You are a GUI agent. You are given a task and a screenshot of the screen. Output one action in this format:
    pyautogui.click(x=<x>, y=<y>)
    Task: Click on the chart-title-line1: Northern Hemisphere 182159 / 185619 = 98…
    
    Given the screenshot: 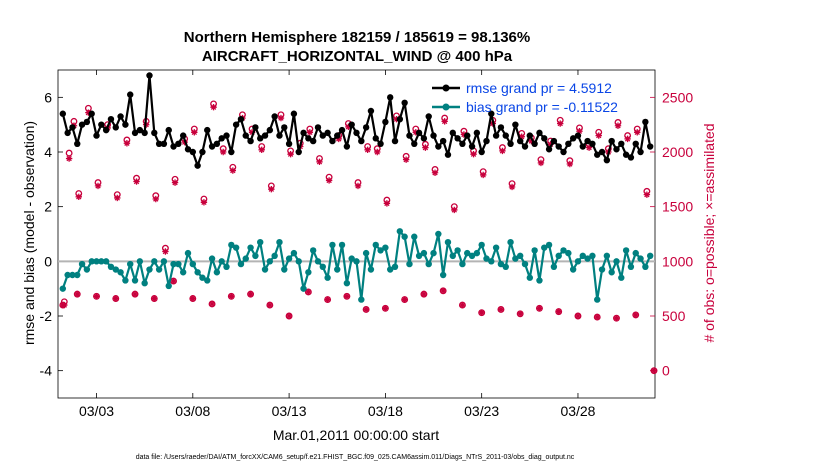 What is the action you would take?
    pyautogui.click(x=357, y=37)
    